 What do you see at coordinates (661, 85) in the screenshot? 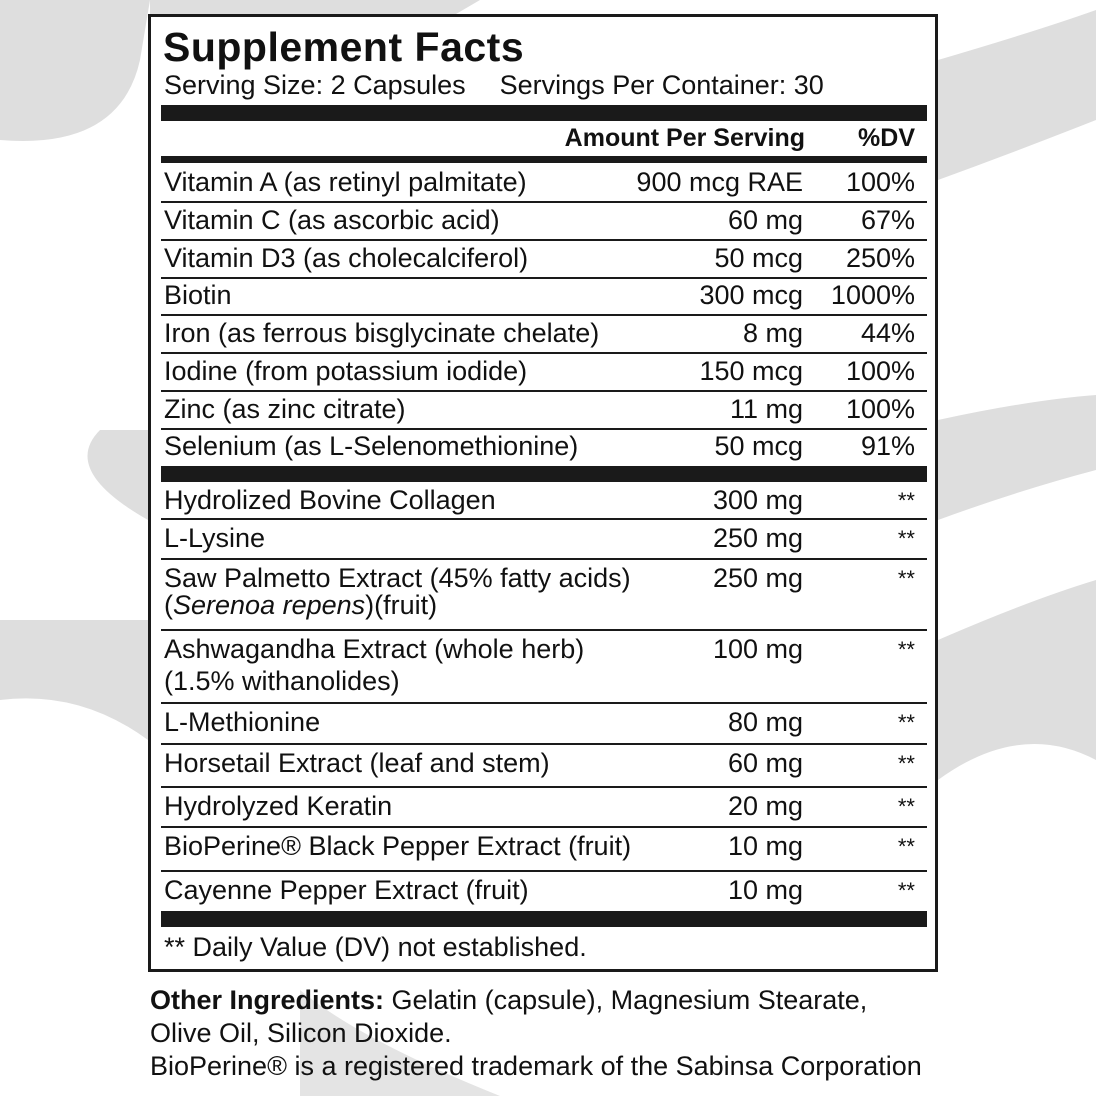
I see `servings-per-container: Servings Per Container: 30` at bounding box center [661, 85].